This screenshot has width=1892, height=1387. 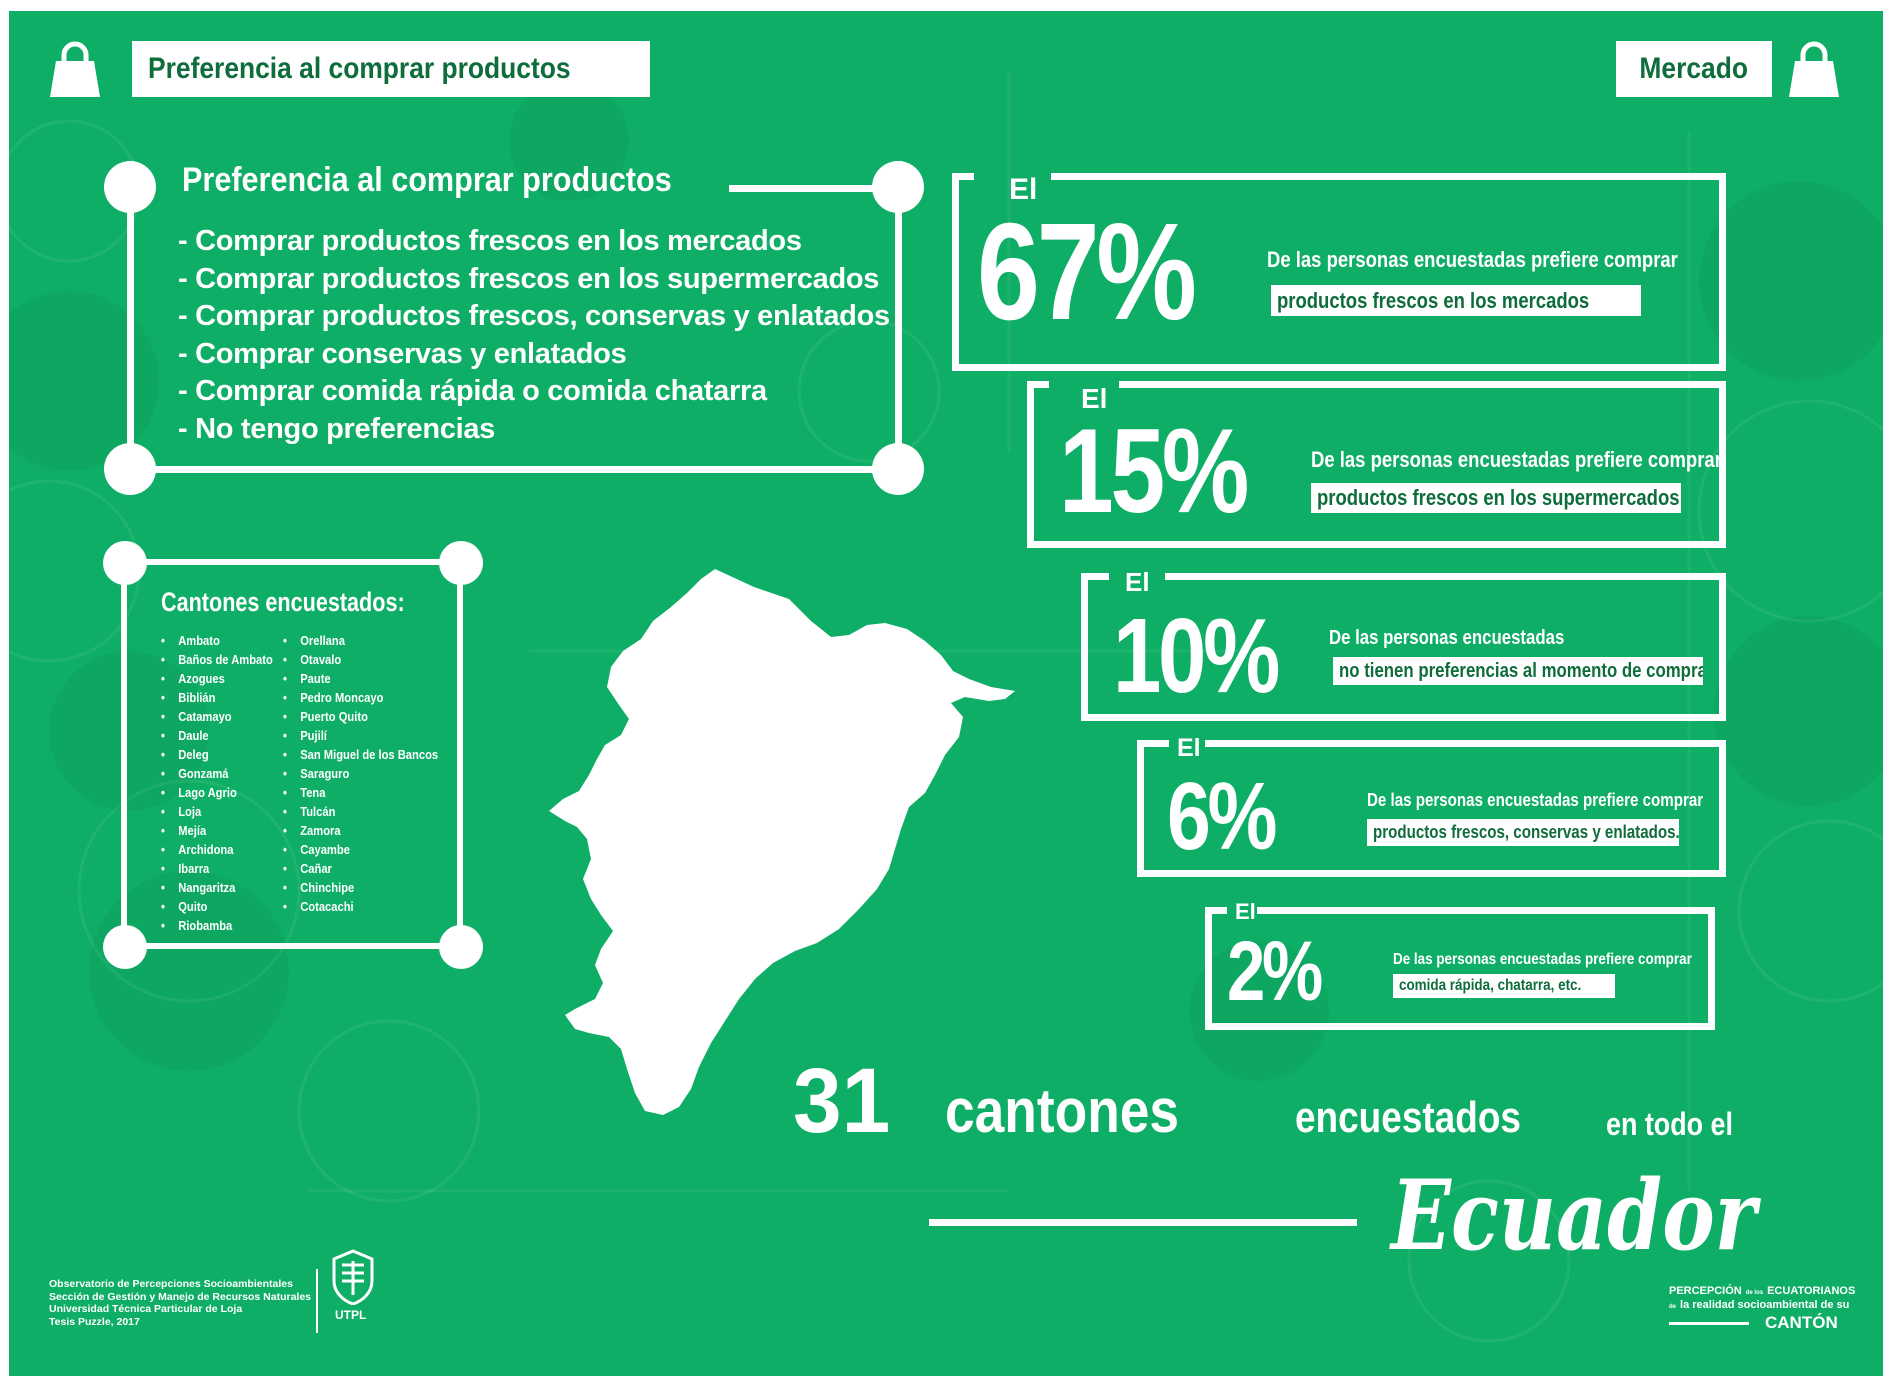 What do you see at coordinates (360, 868) in the screenshot?
I see `canton-item: Cañar` at bounding box center [360, 868].